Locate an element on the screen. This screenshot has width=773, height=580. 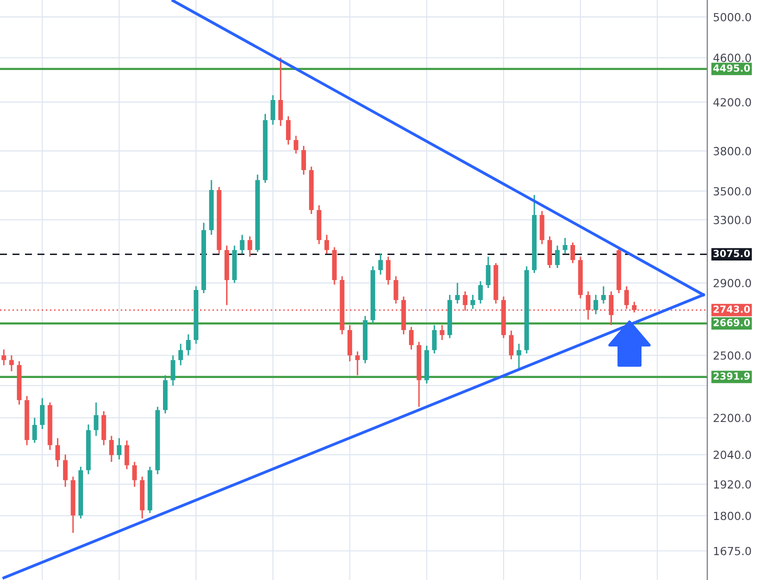
y-tick-label: 3500.0 is located at coordinates (732, 191).